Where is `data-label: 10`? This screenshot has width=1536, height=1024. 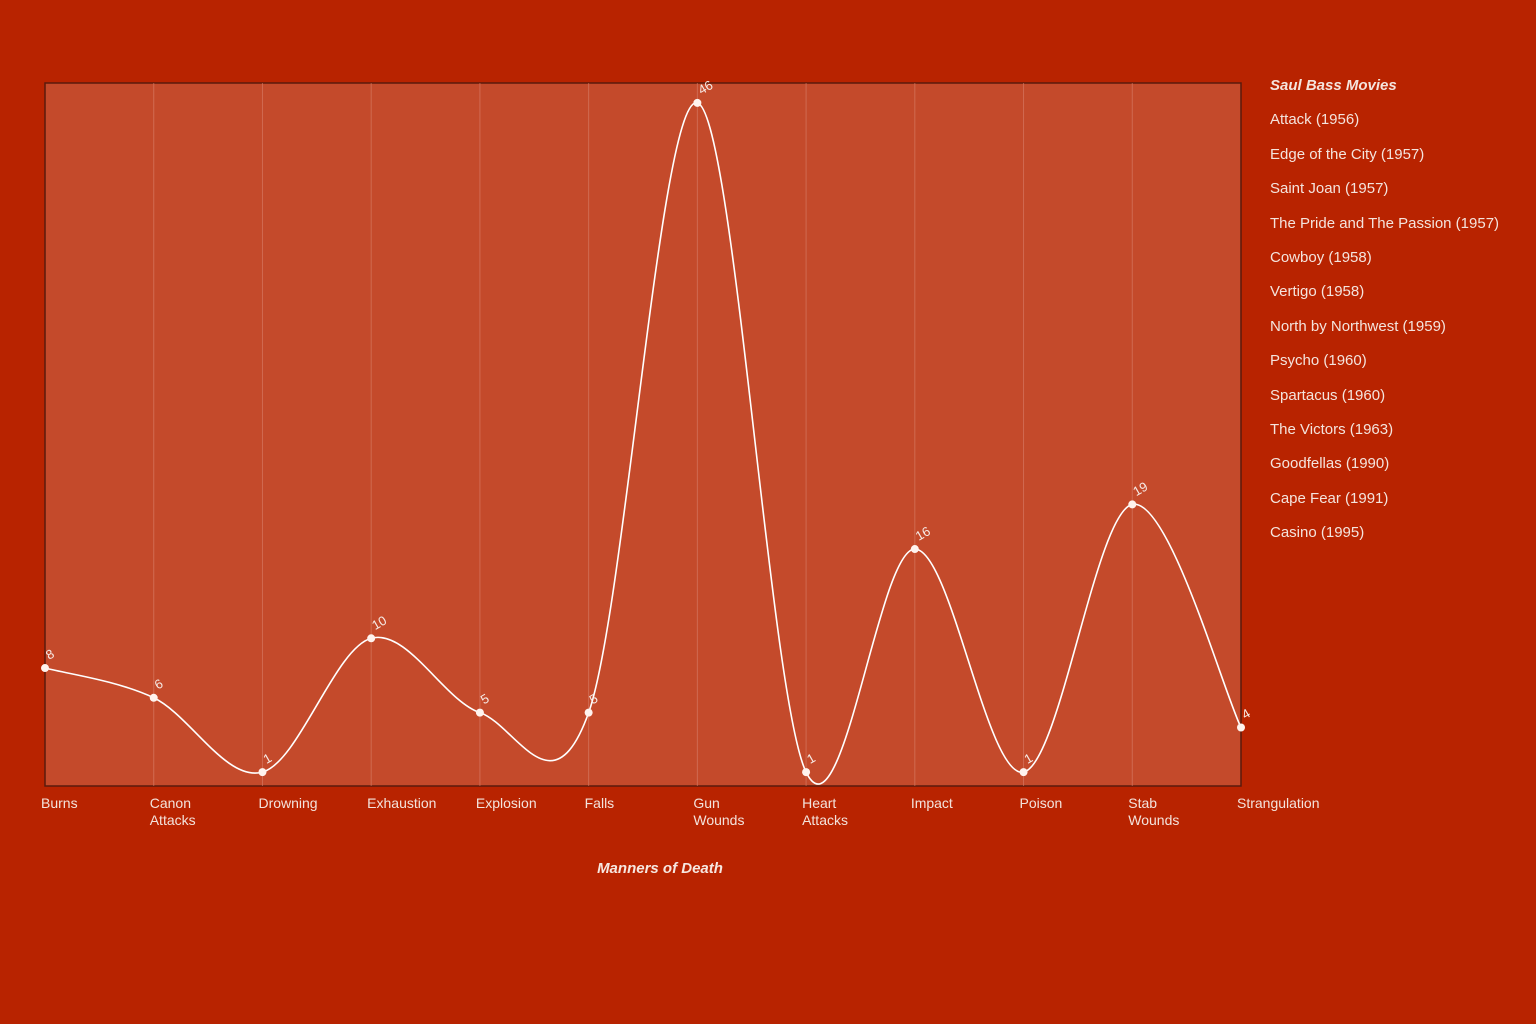 data-label: 10 is located at coordinates (379, 623).